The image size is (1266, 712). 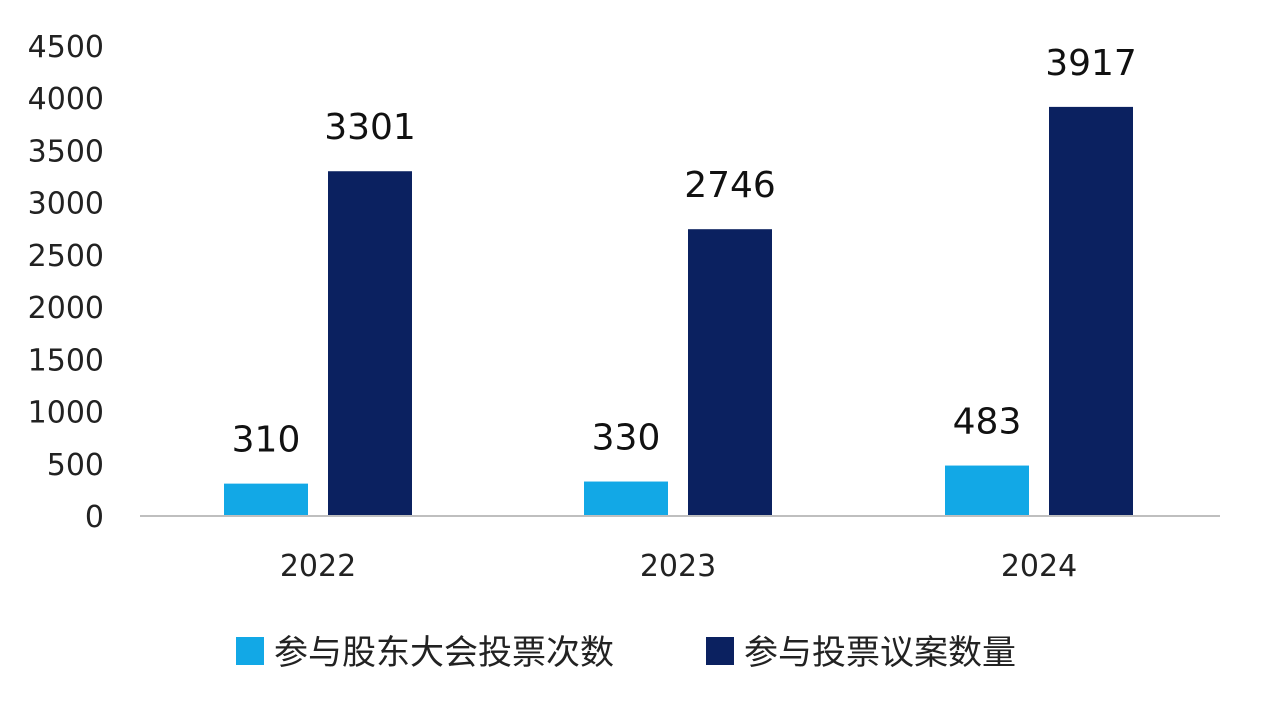 I want to click on data-label: 3917, so click(x=1091, y=63).